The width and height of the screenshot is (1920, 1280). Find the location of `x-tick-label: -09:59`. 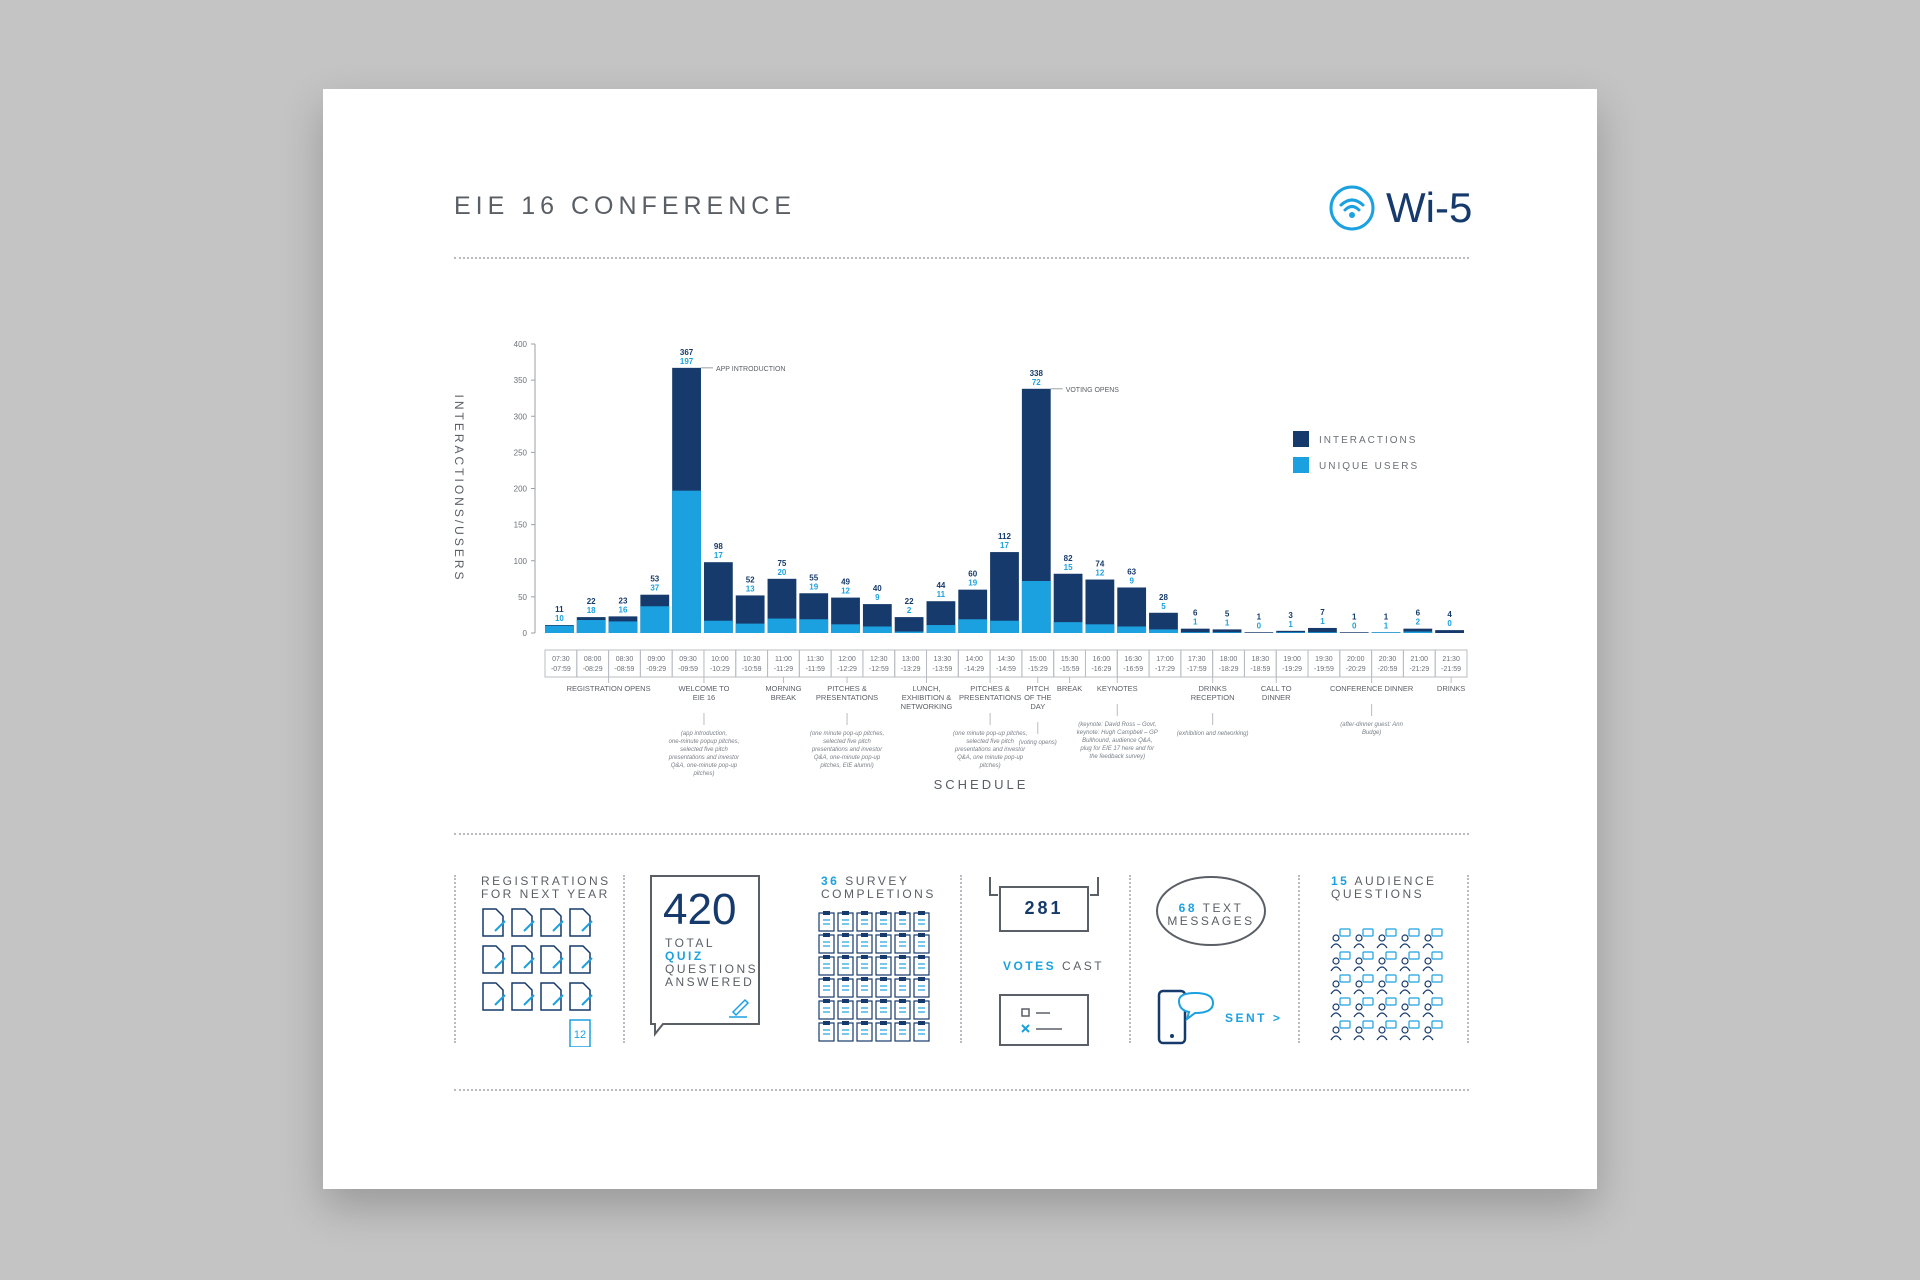

x-tick-label: -09:59 is located at coordinates (688, 669).